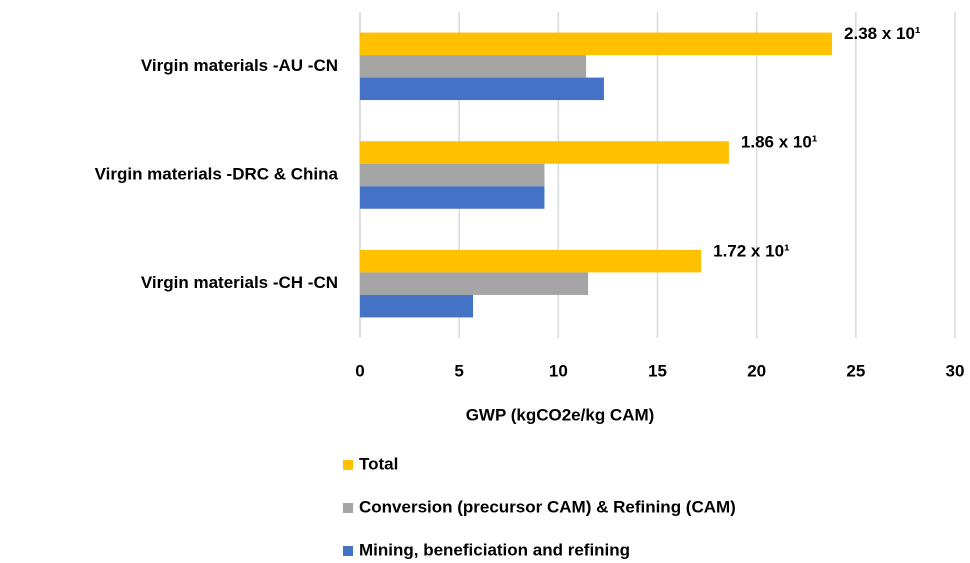  What do you see at coordinates (217, 173) in the screenshot?
I see `y-tick-label: Virgin materials -DRC & China` at bounding box center [217, 173].